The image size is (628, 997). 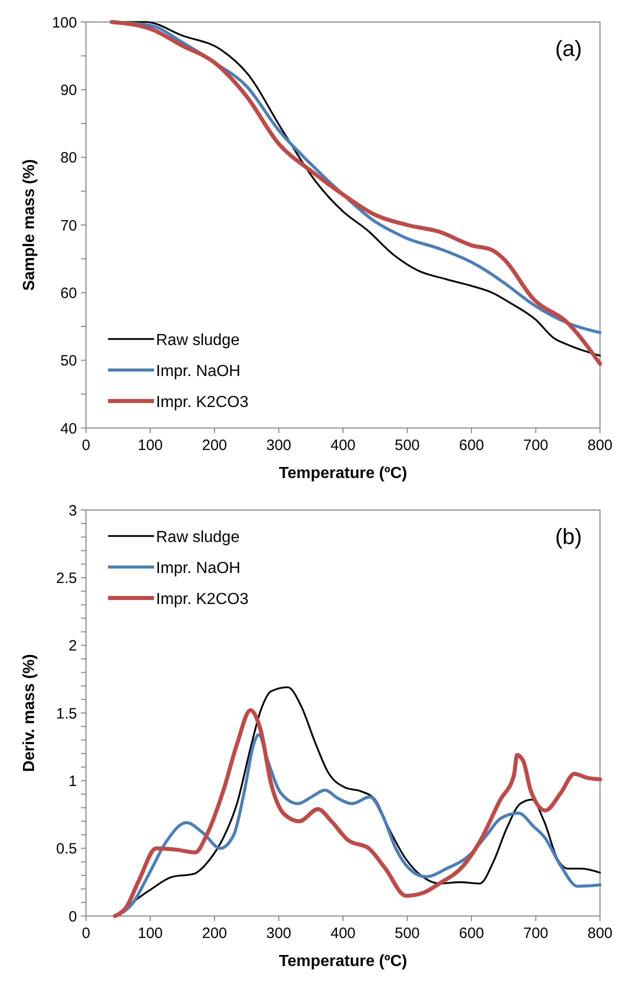 I want to click on y-tick-label: 1.5, so click(x=66, y=713).